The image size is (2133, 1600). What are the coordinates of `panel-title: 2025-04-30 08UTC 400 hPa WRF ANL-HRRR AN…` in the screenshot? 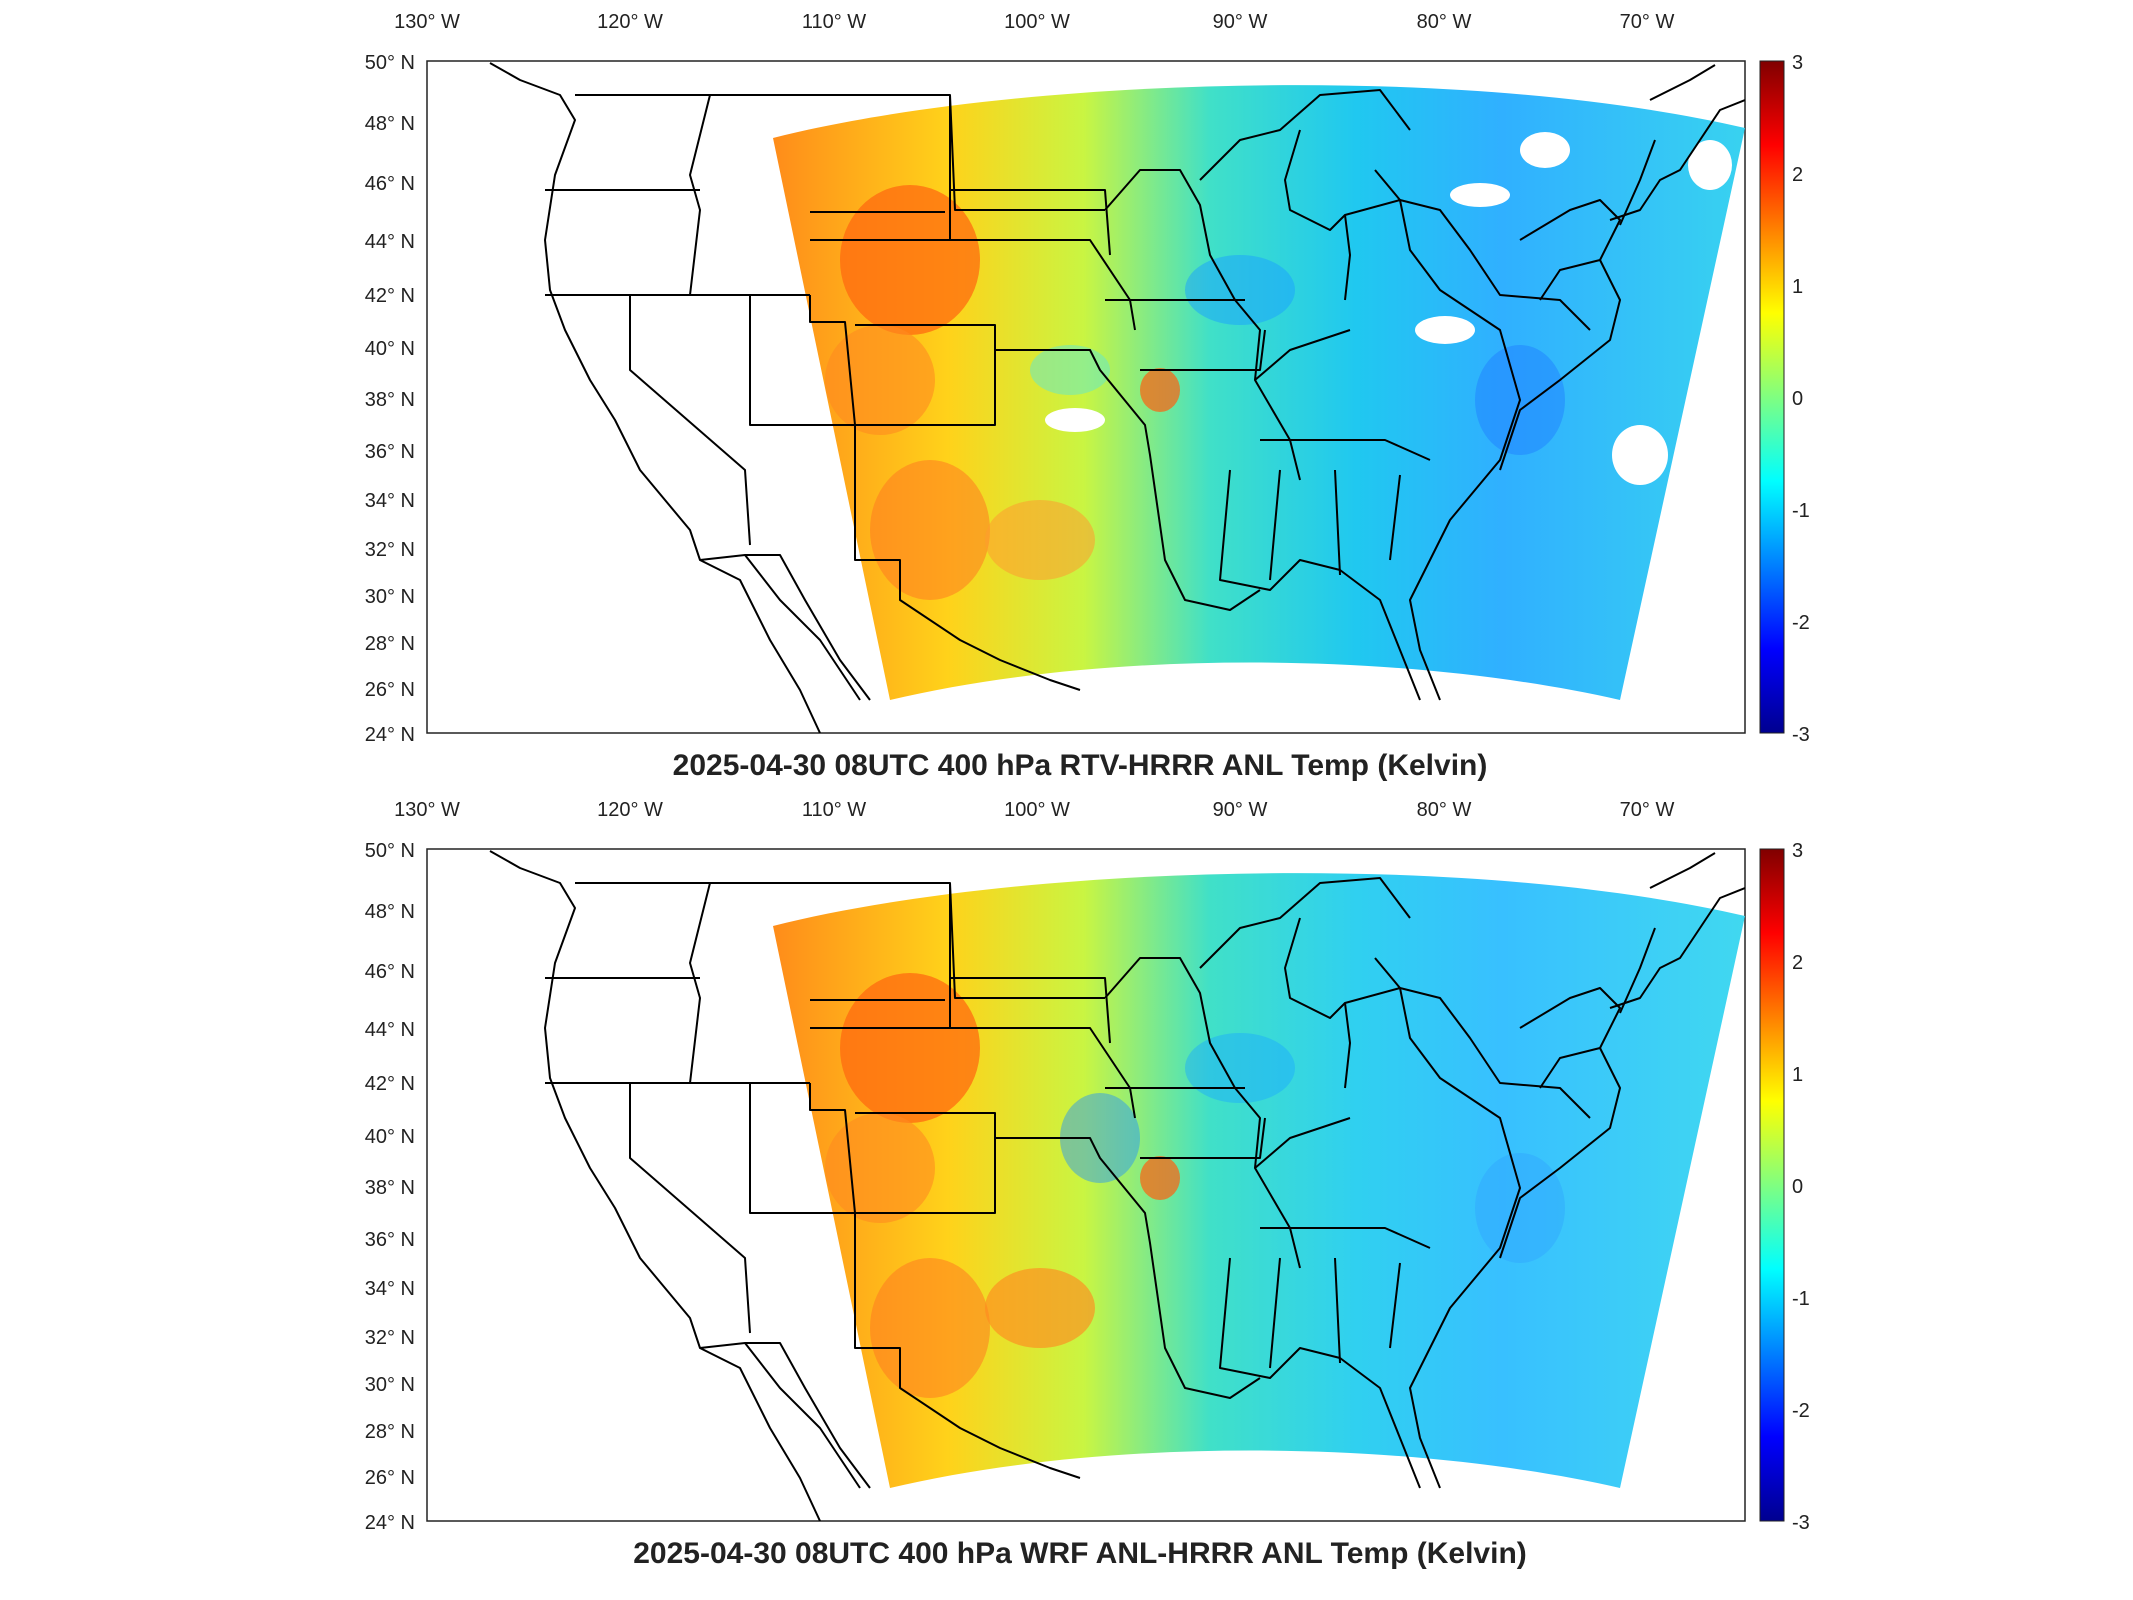 It's located at (1080, 1553).